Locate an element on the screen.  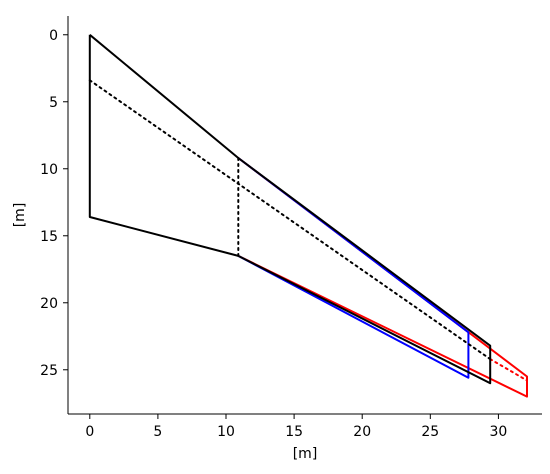
x-axis-label: [m] is located at coordinates (305, 454).